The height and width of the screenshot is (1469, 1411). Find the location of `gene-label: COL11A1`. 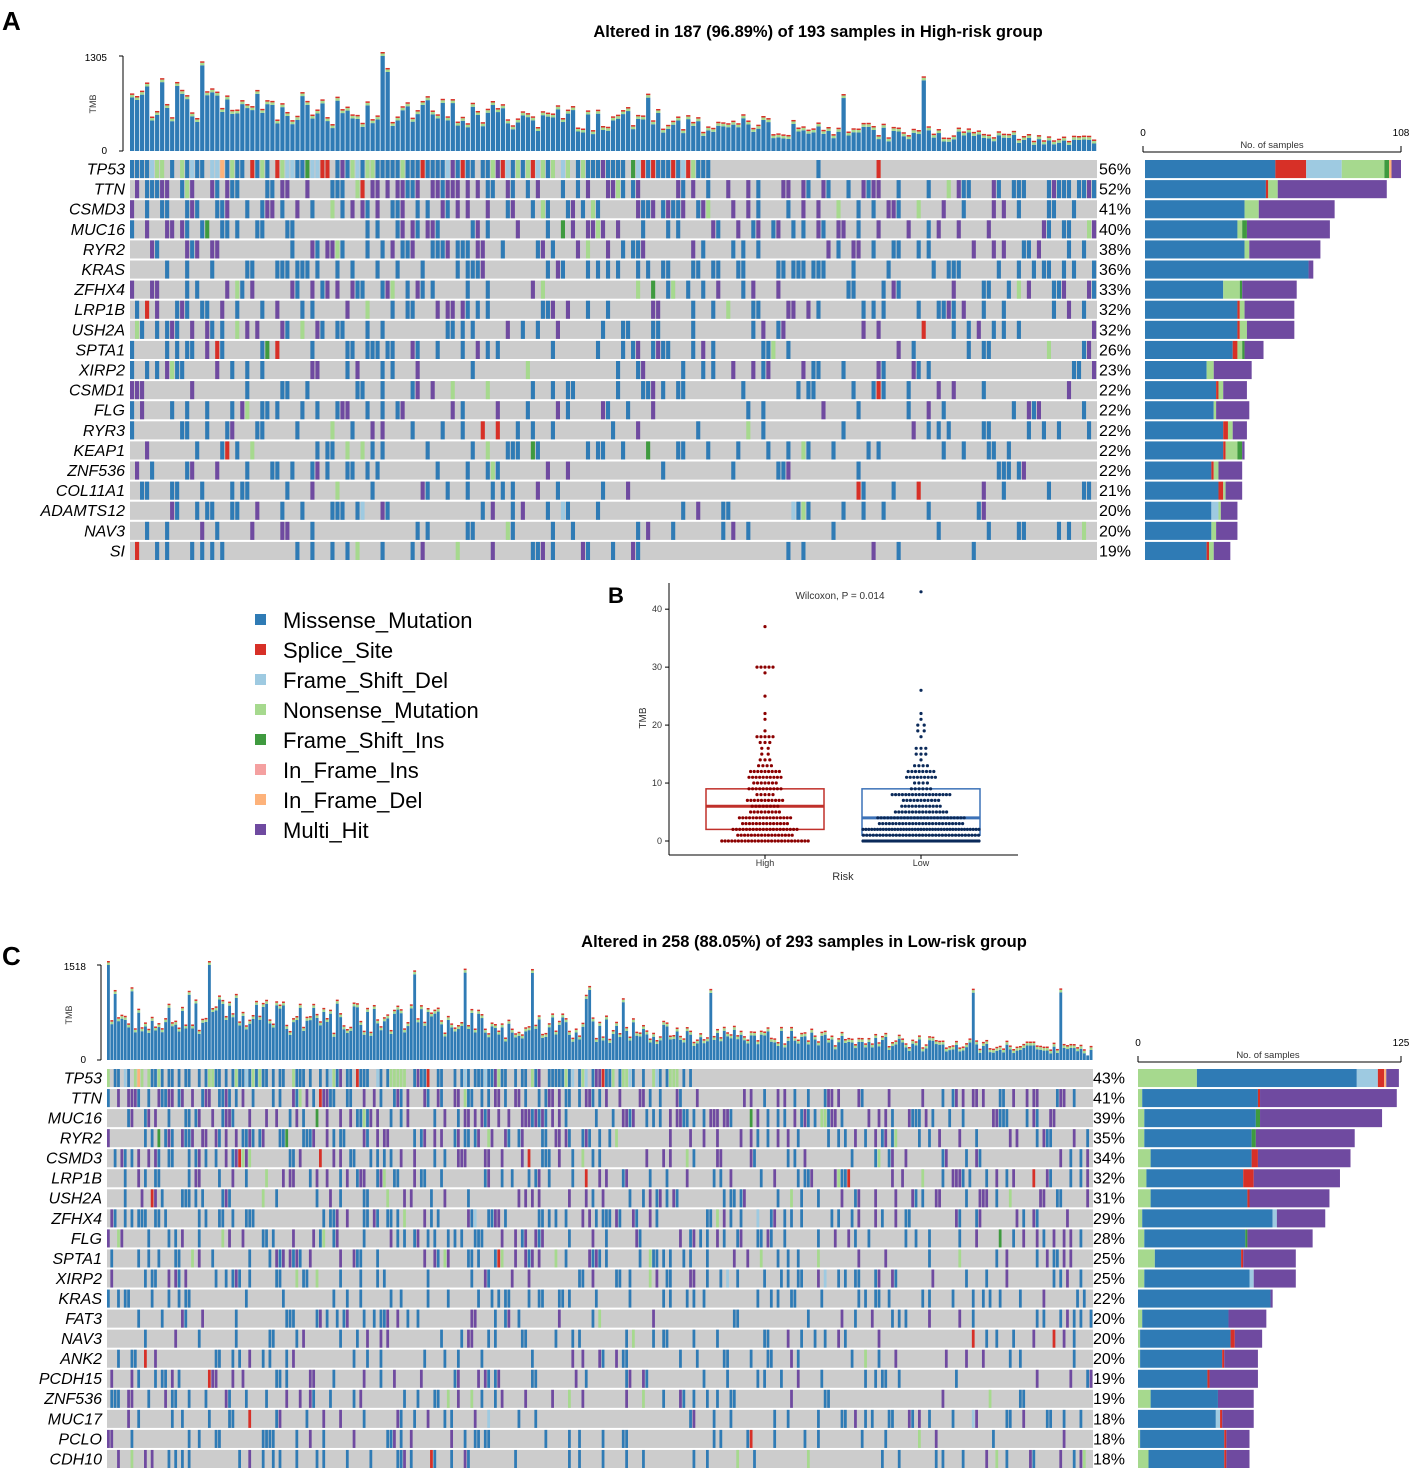

gene-label: COL11A1 is located at coordinates (90, 491).